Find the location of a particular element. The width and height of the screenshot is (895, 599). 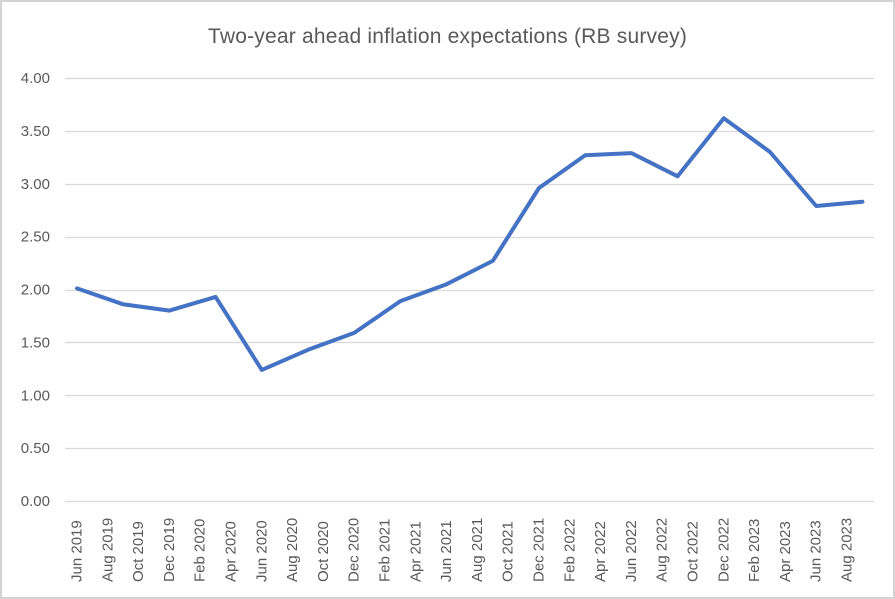

x-axis-tick-label: Aug 2021 is located at coordinates (477, 550).